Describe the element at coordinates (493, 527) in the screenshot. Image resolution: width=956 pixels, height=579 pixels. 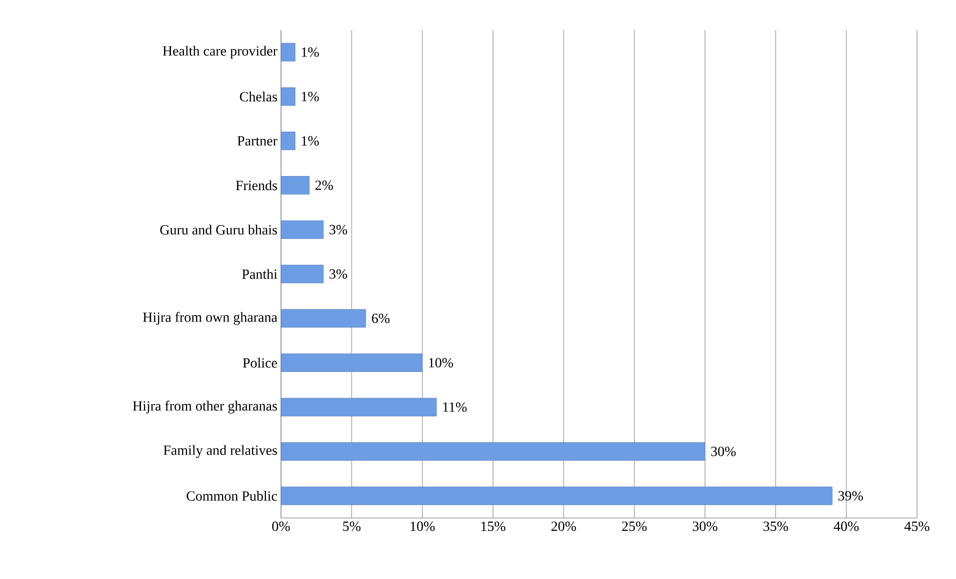
I see `x-tick-label: 15%` at that location.